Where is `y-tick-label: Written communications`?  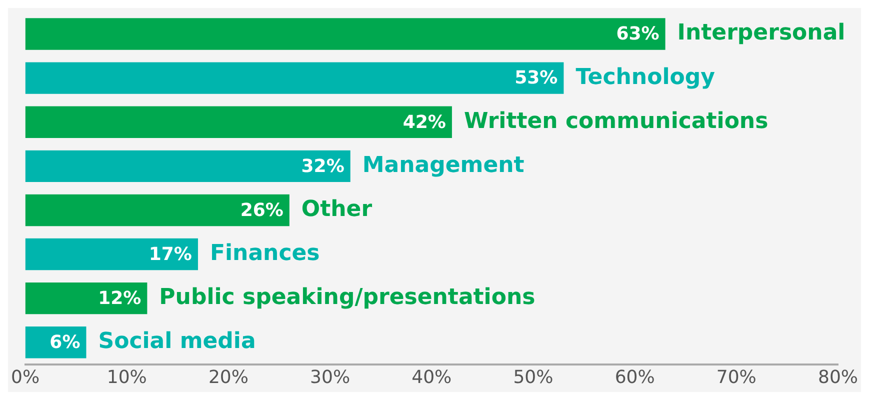 y-tick-label: Written communications is located at coordinates (616, 121).